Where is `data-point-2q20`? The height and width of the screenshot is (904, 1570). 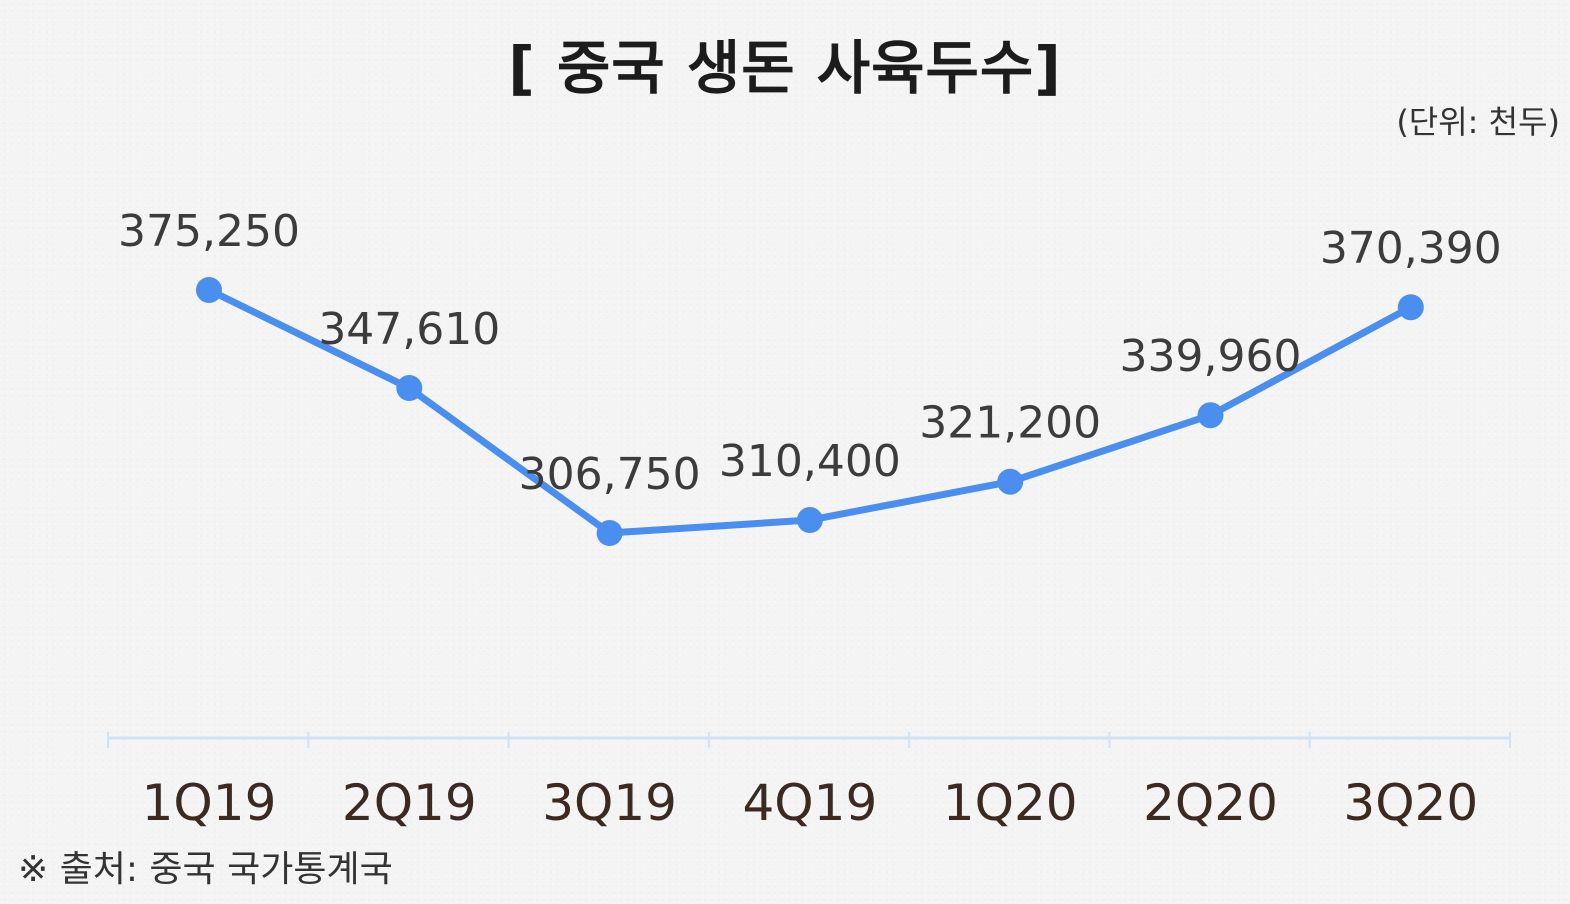
data-point-2q20 is located at coordinates (1210, 415).